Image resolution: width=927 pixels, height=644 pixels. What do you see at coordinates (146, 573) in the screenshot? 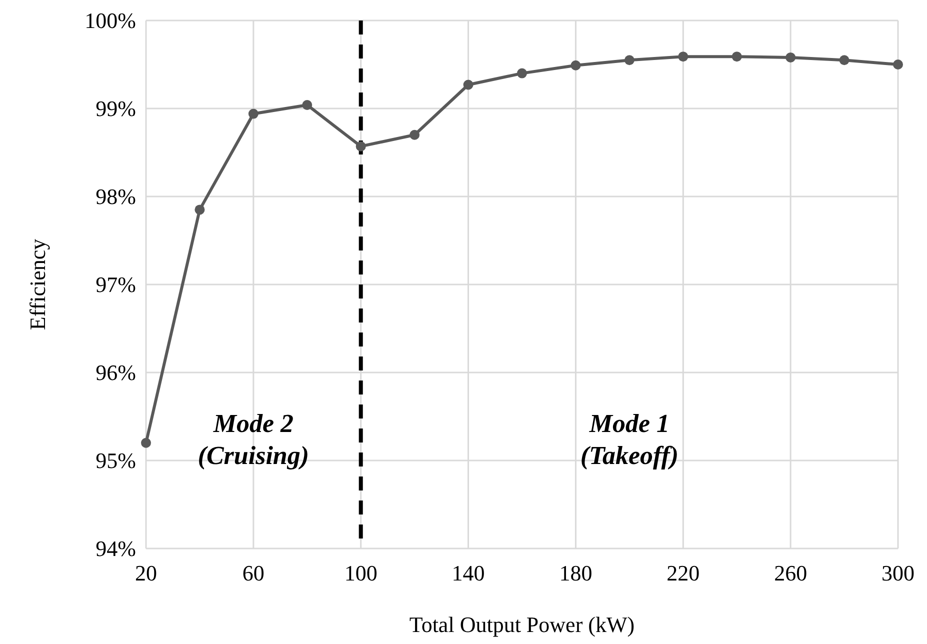
I see `x-tick-label: 20` at bounding box center [146, 573].